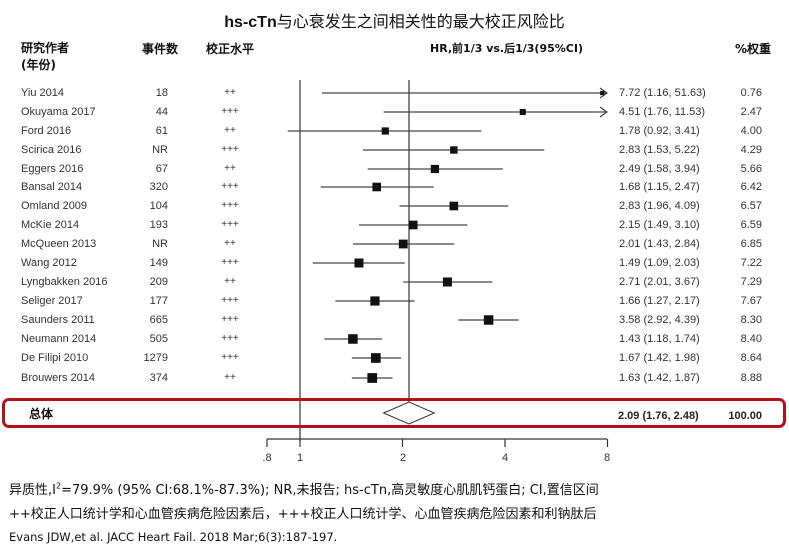 The width and height of the screenshot is (789, 552). Describe the element at coordinates (659, 131) in the screenshot. I see `row-hr-ci: 1.78 (0.92, 3.41)` at that location.